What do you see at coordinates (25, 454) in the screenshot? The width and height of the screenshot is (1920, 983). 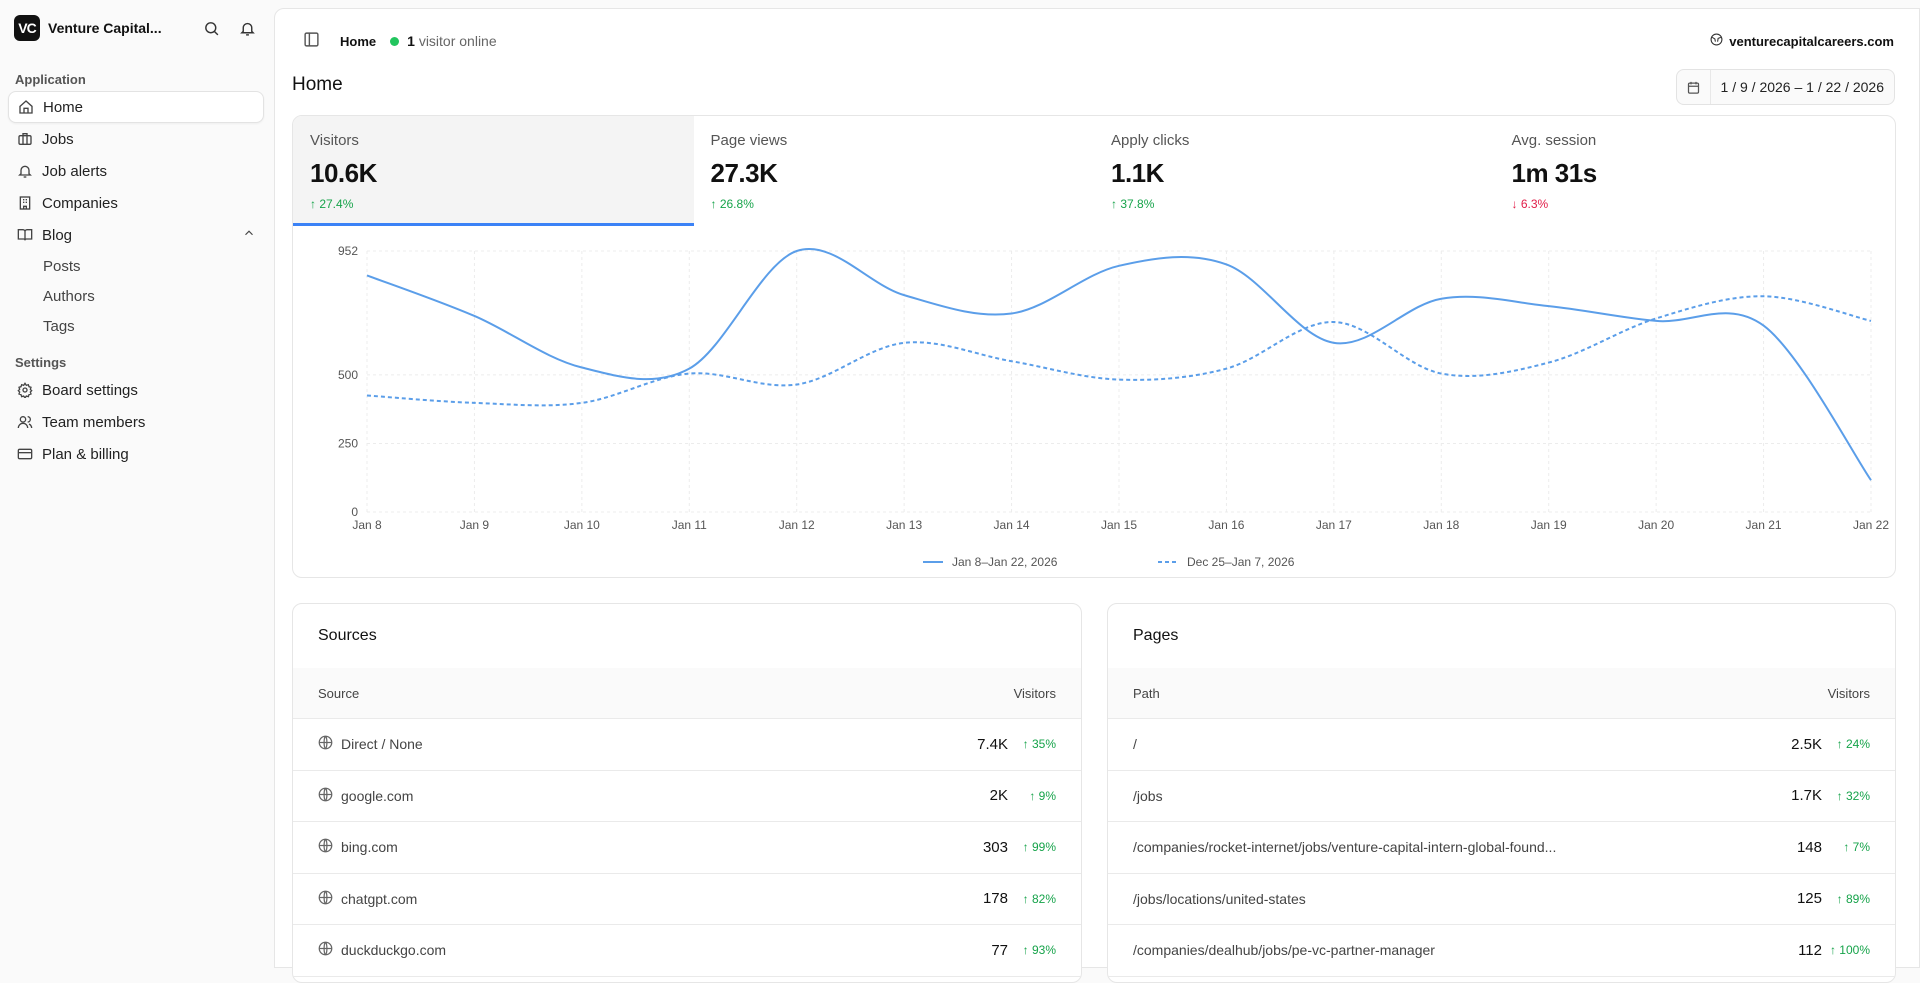 I see `credit-card-icon` at bounding box center [25, 454].